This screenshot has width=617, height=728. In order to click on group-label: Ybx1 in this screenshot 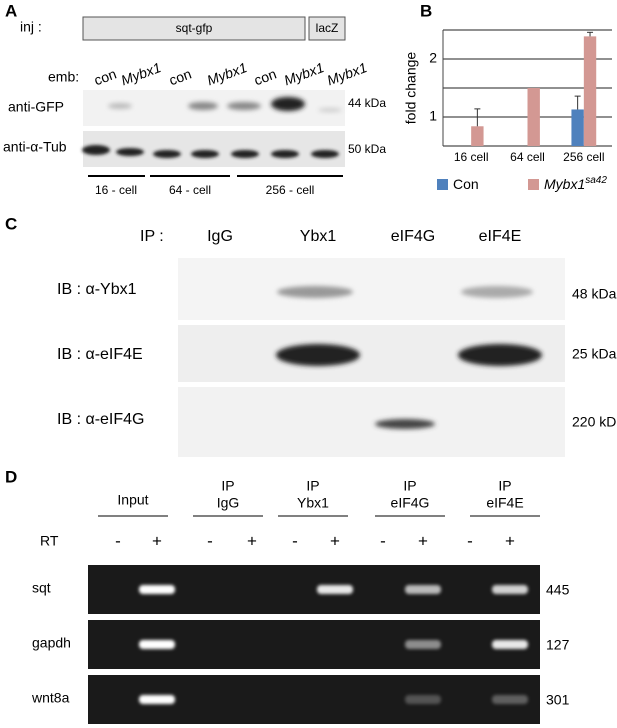, I will do `click(313, 503)`.